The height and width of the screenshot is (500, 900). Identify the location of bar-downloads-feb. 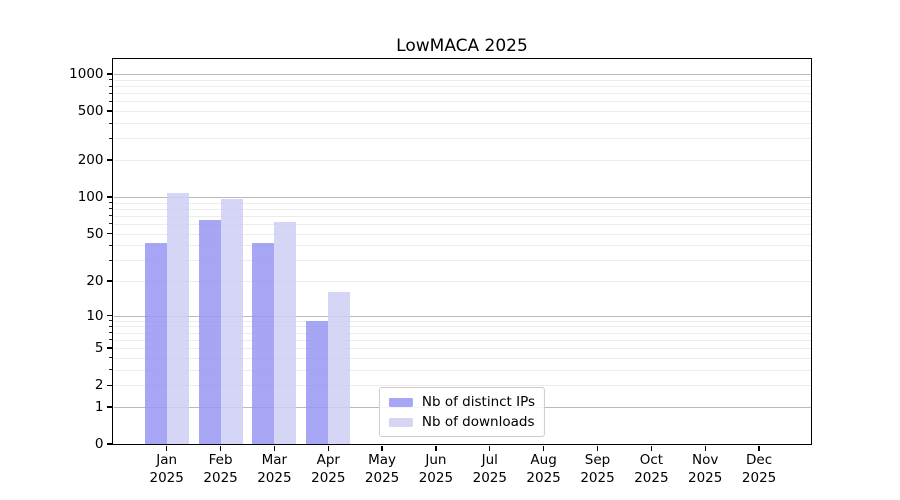
(231, 321).